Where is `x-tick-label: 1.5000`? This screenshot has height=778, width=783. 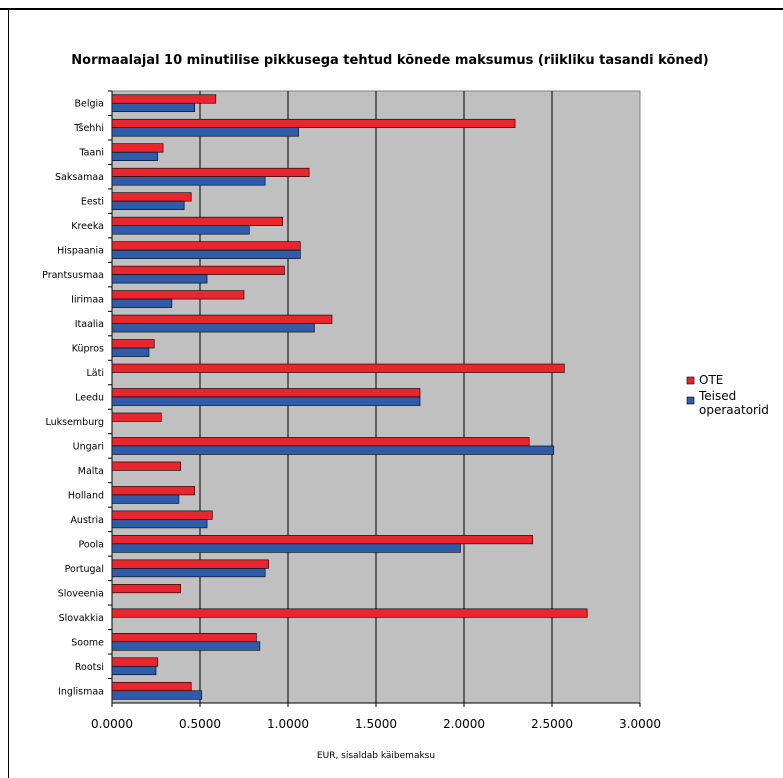
x-tick-label: 1.5000 is located at coordinates (376, 724).